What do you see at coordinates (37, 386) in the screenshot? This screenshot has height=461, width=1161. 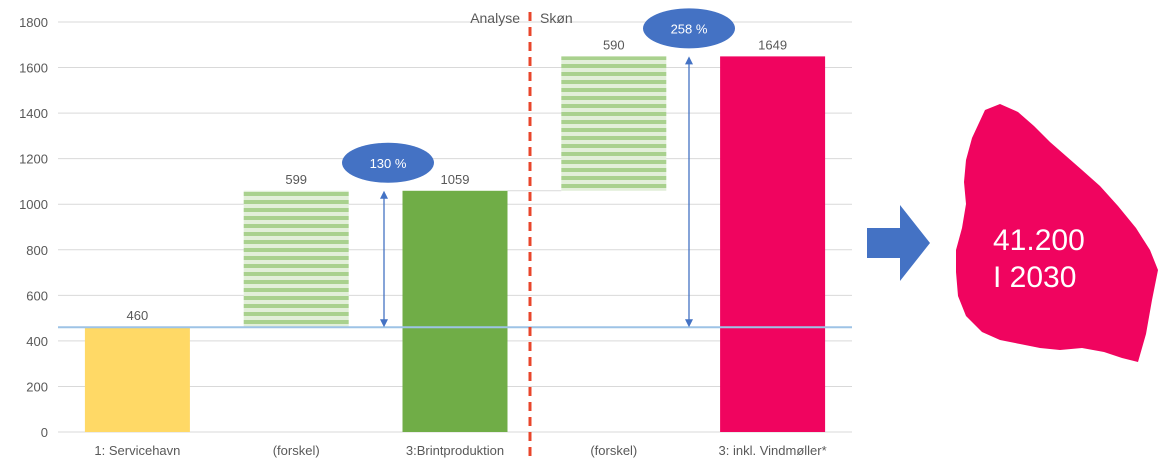 I see `y-tick-label: 200` at bounding box center [37, 386].